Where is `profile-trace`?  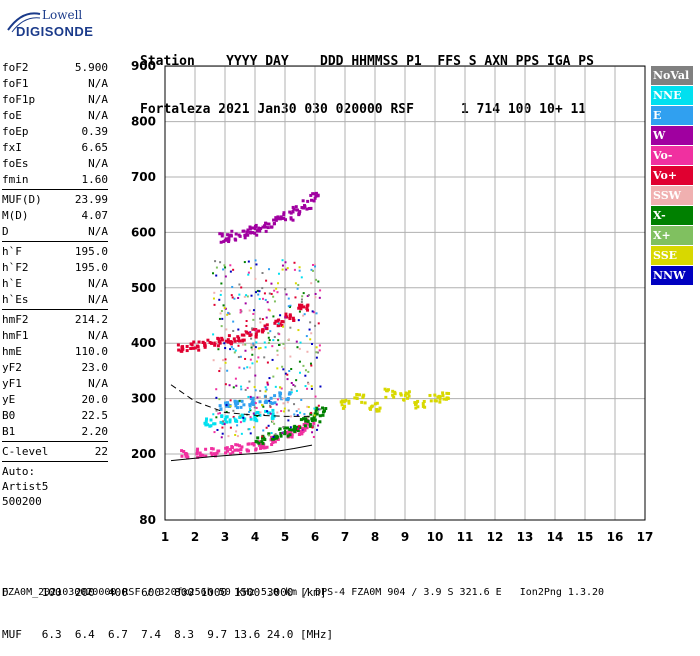 profile-trace is located at coordinates (241, 400).